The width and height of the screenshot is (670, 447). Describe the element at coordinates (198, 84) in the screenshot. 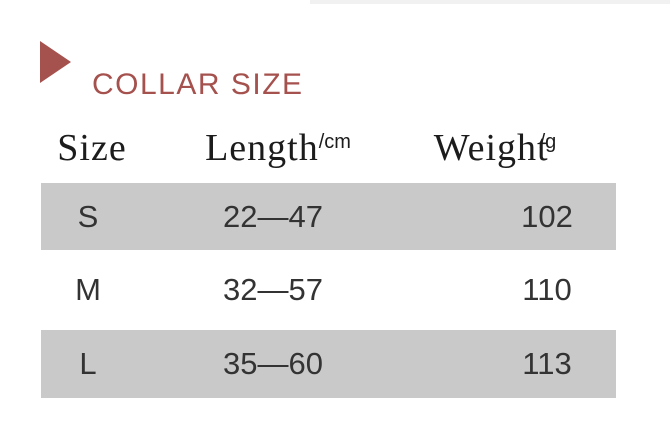

I see `page-title: COLLAR SIZE` at that location.